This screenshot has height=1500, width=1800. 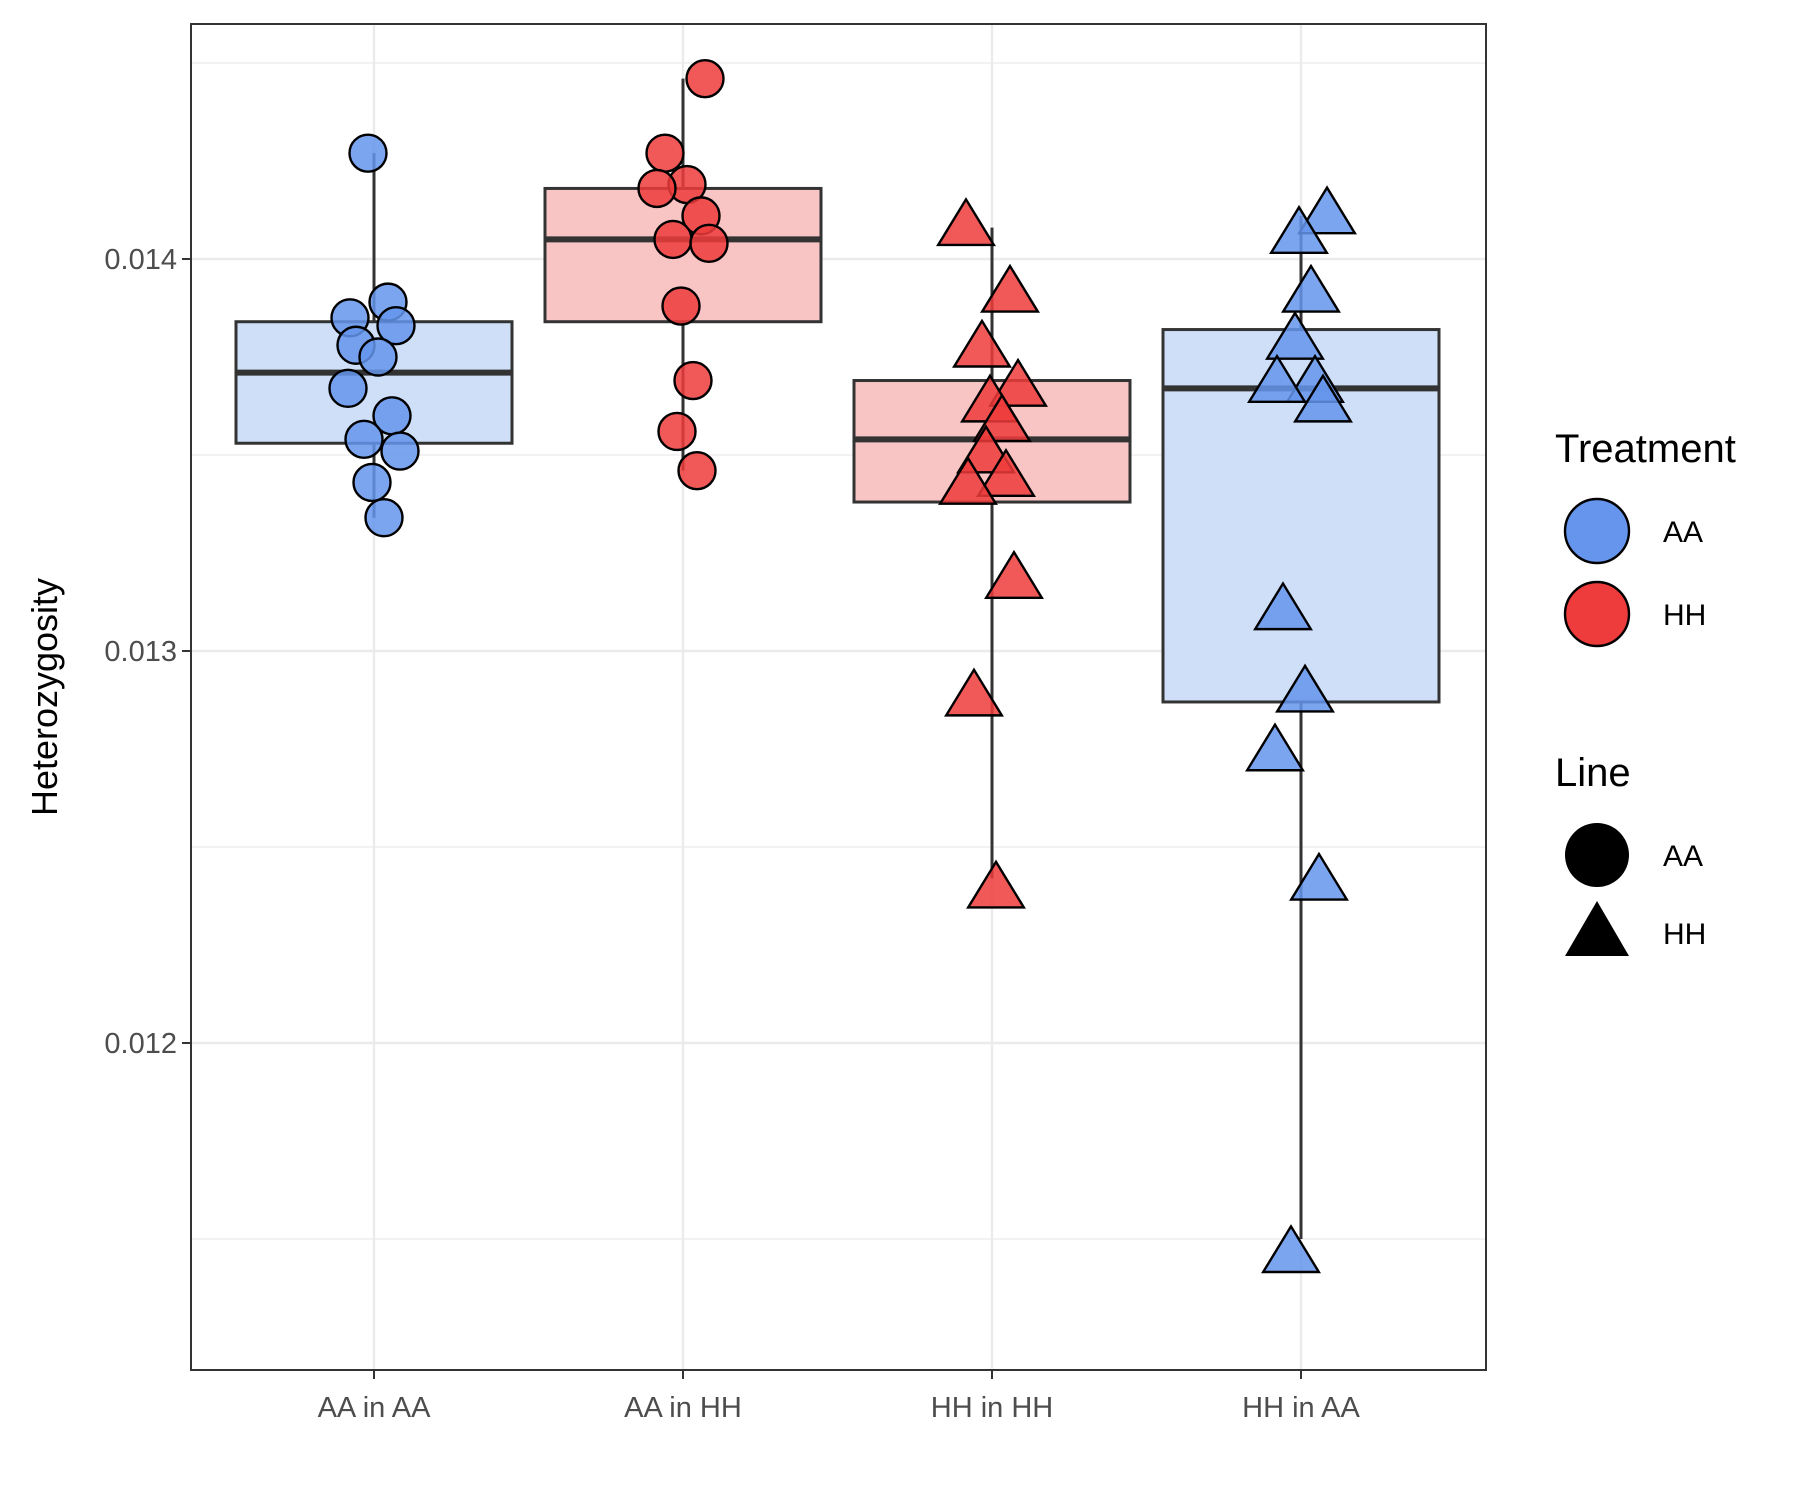 I want to click on y-axis-title: Heterozygosity, so click(x=44, y=697).